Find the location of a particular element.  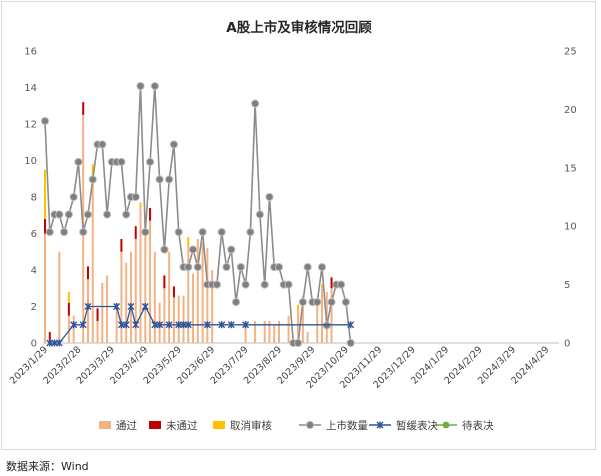

legend-label: 上市数量 is located at coordinates (347, 425).